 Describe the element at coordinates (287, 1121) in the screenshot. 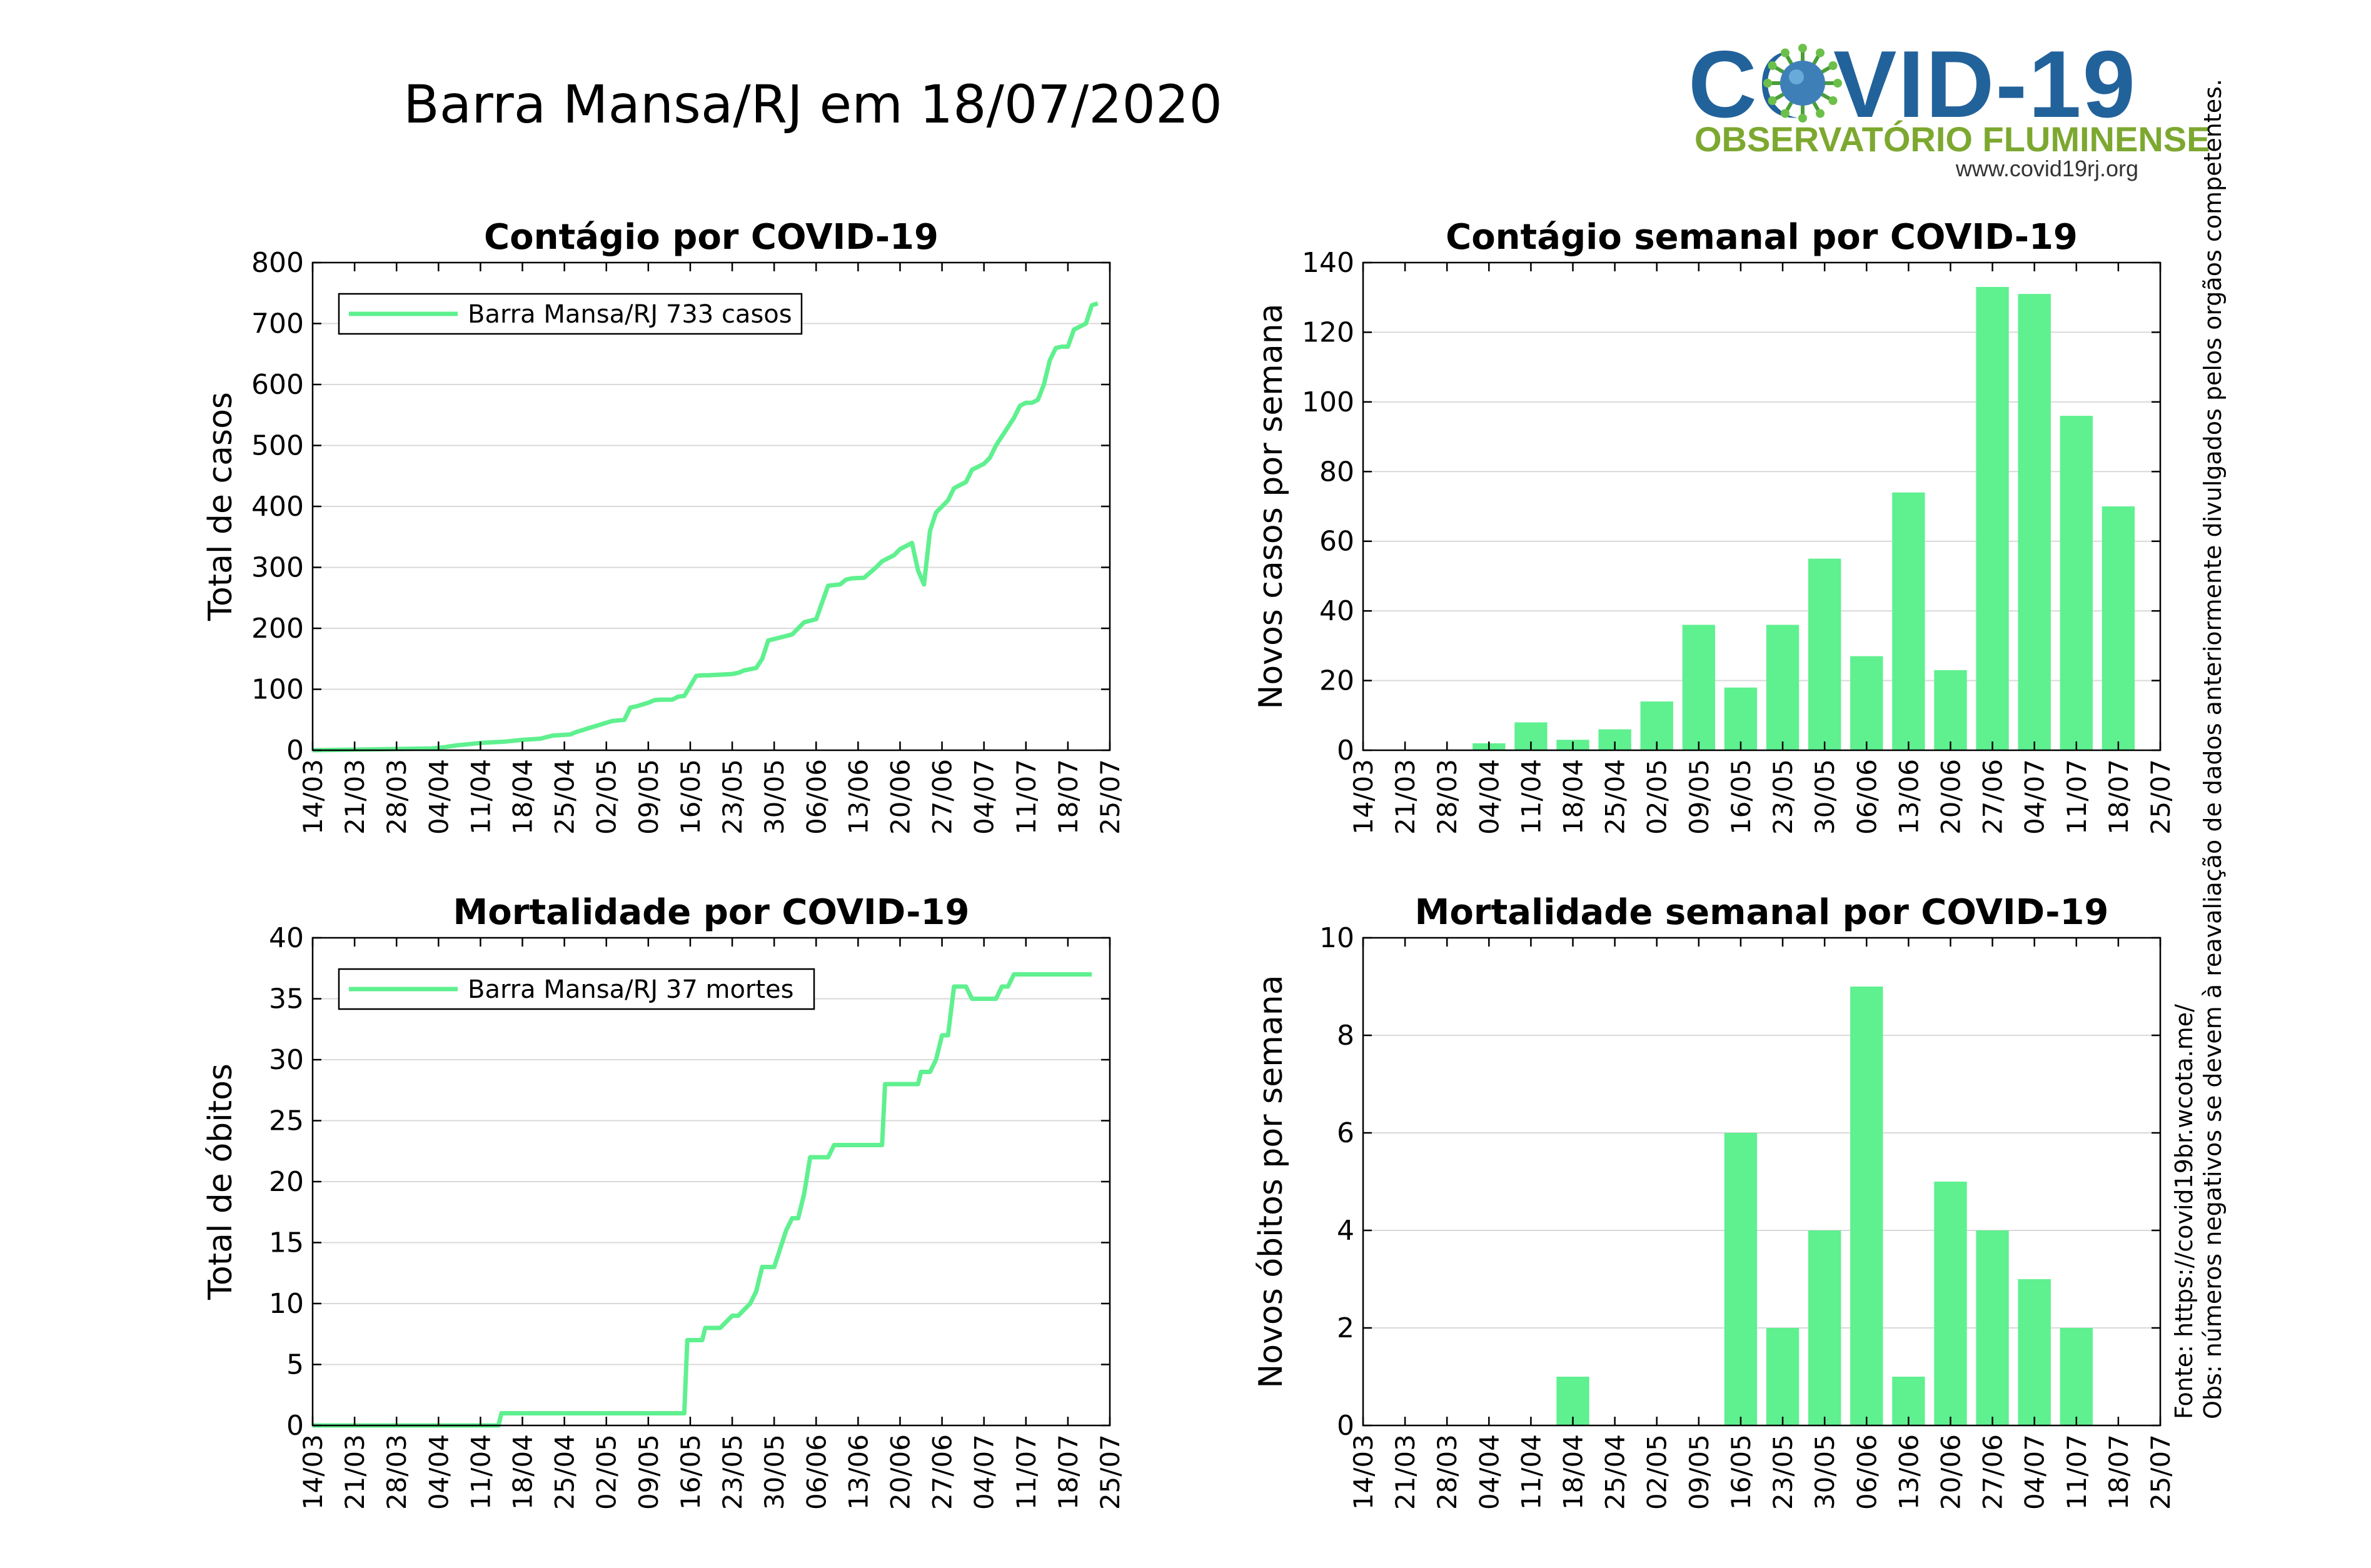

I see `y-tick-label: 25` at that location.